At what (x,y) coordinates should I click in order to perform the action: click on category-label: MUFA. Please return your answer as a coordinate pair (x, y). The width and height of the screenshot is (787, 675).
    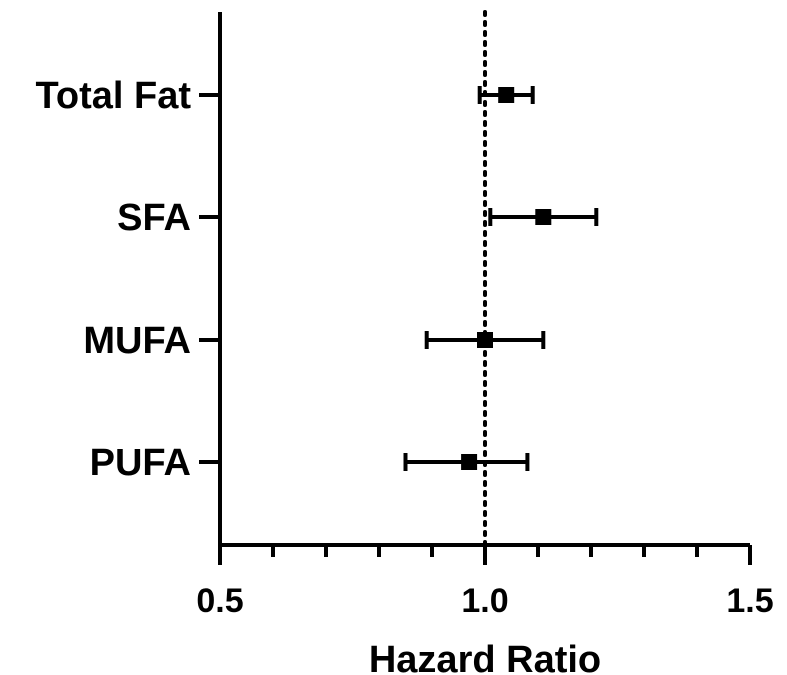
    Looking at the image, I should click on (137, 341).